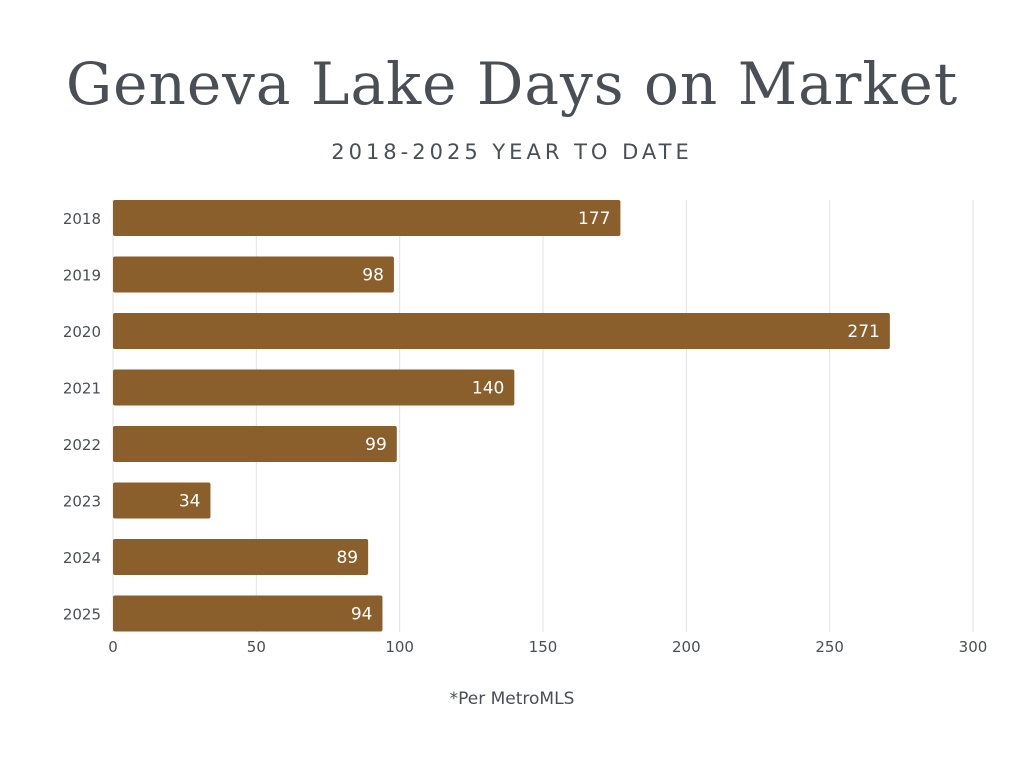 This screenshot has width=1024, height=768. What do you see at coordinates (686, 647) in the screenshot?
I see `x-tick-label: 200` at bounding box center [686, 647].